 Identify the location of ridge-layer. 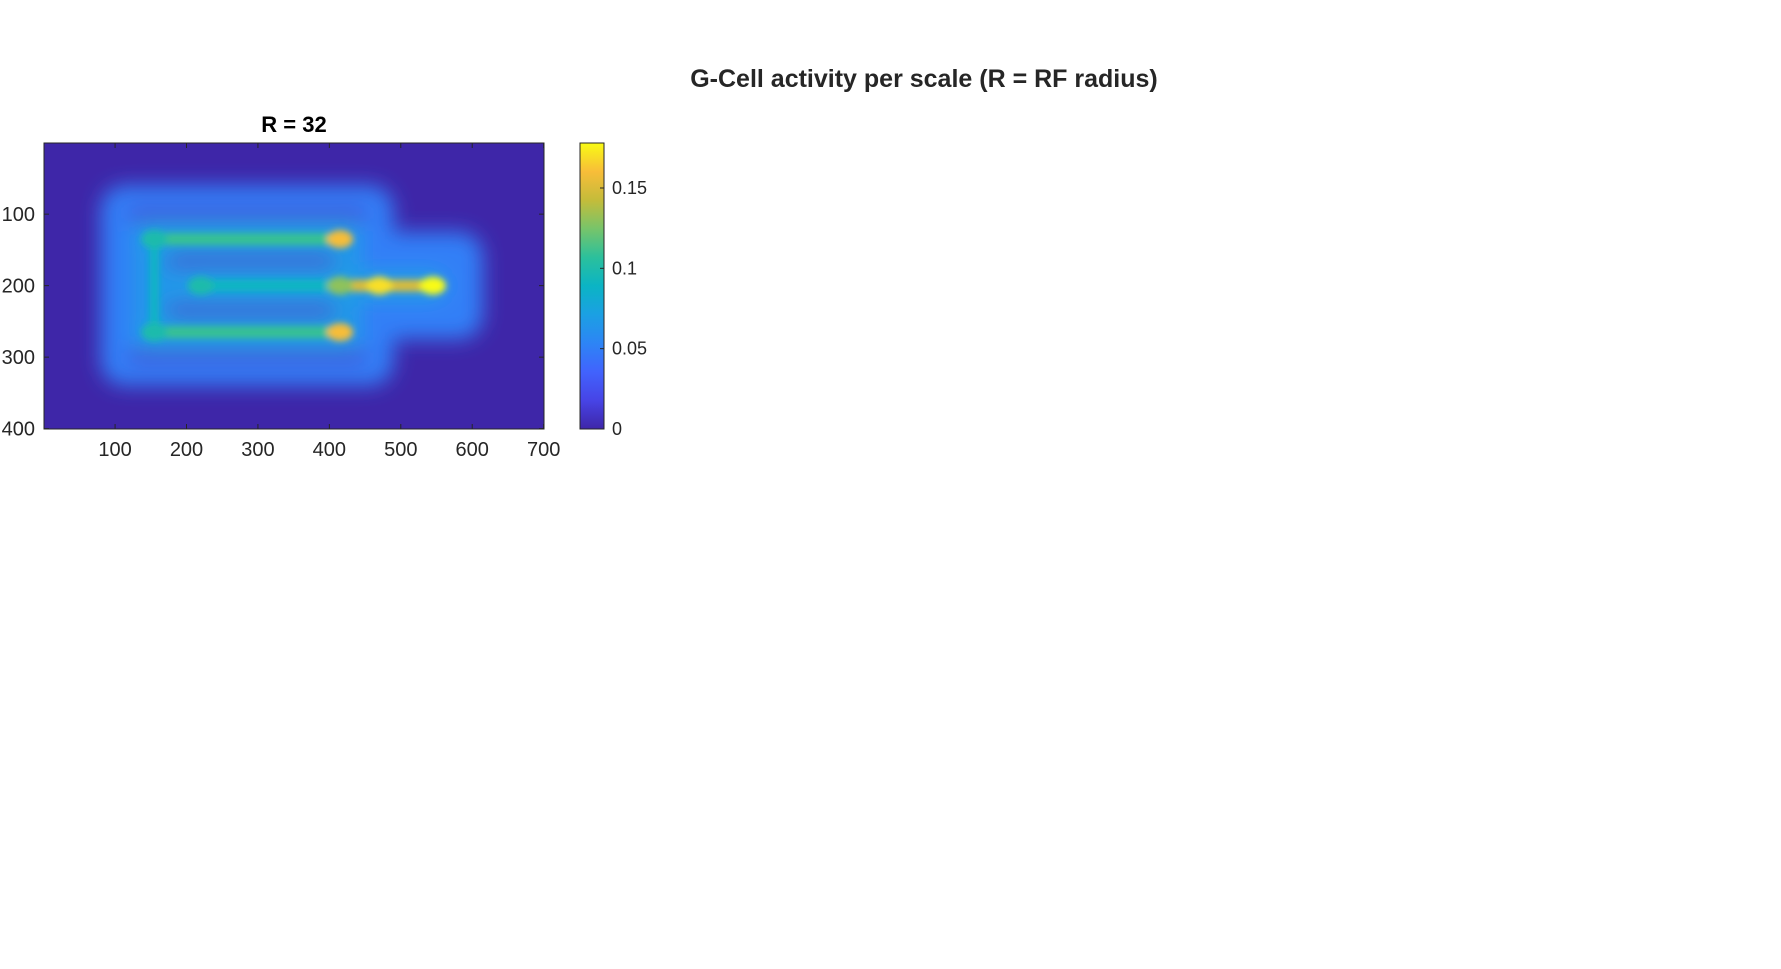
(293, 286).